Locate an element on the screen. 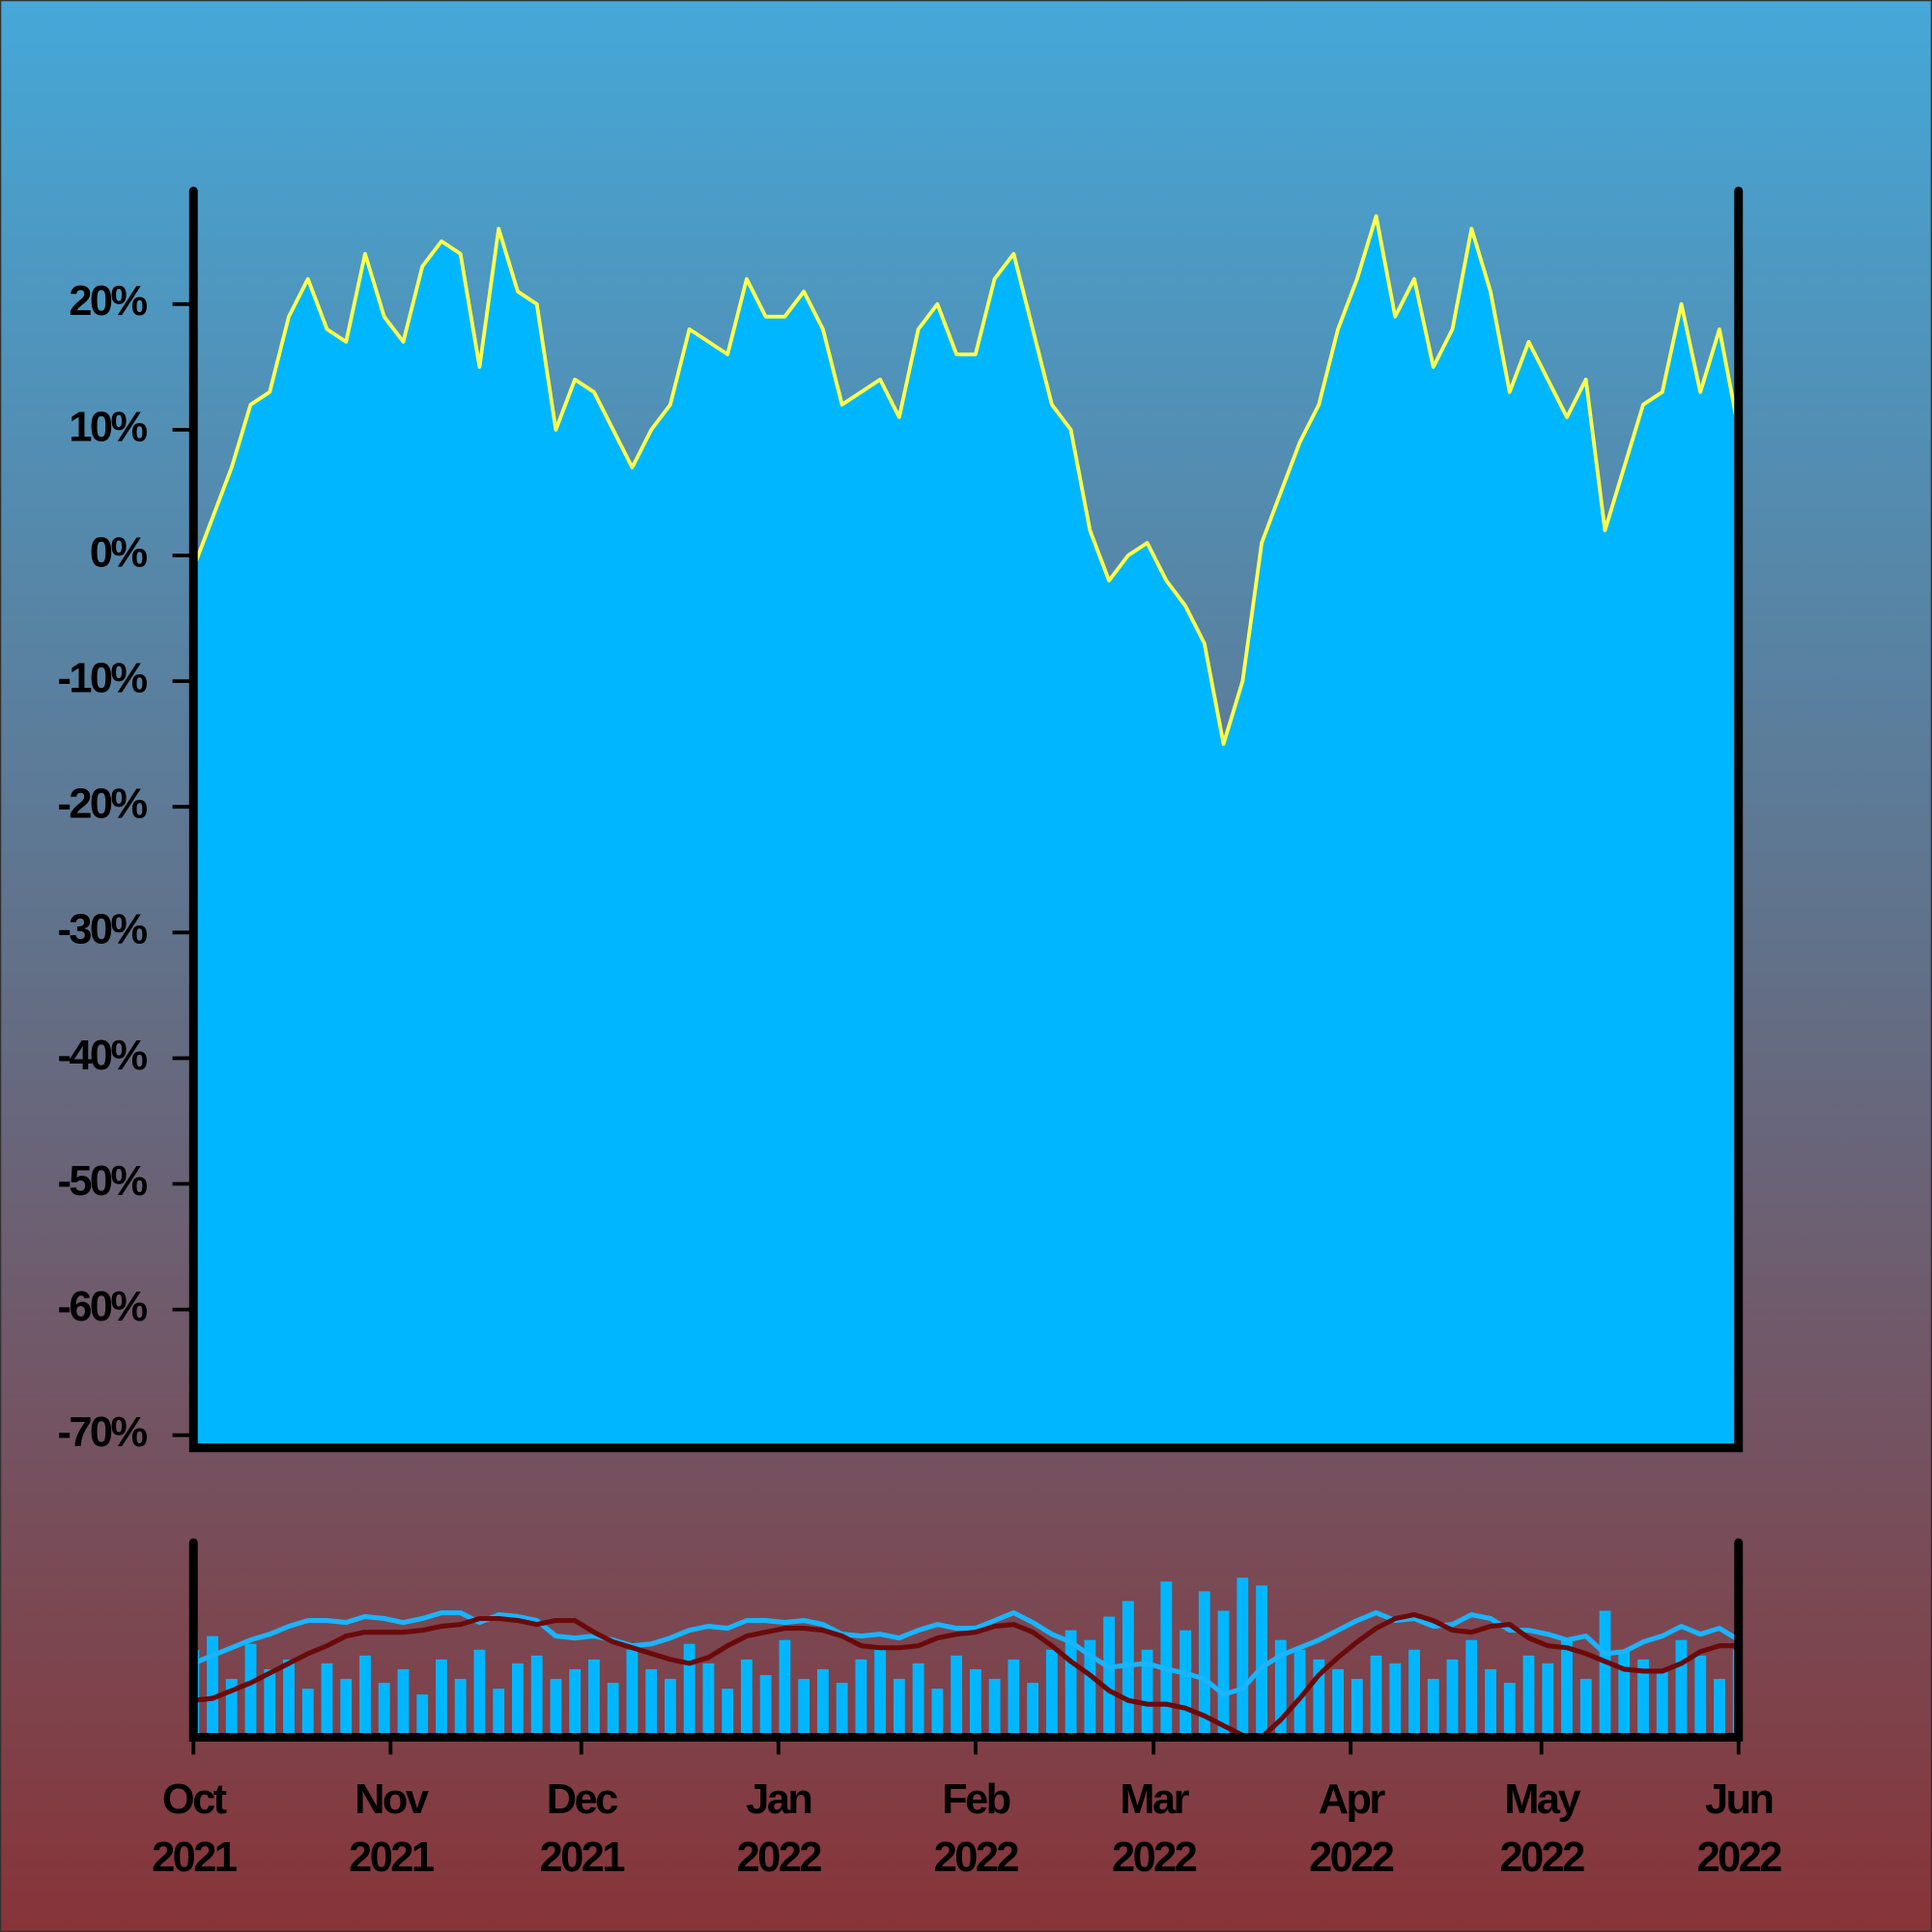  y-tick-label: -40% is located at coordinates (102, 1056).